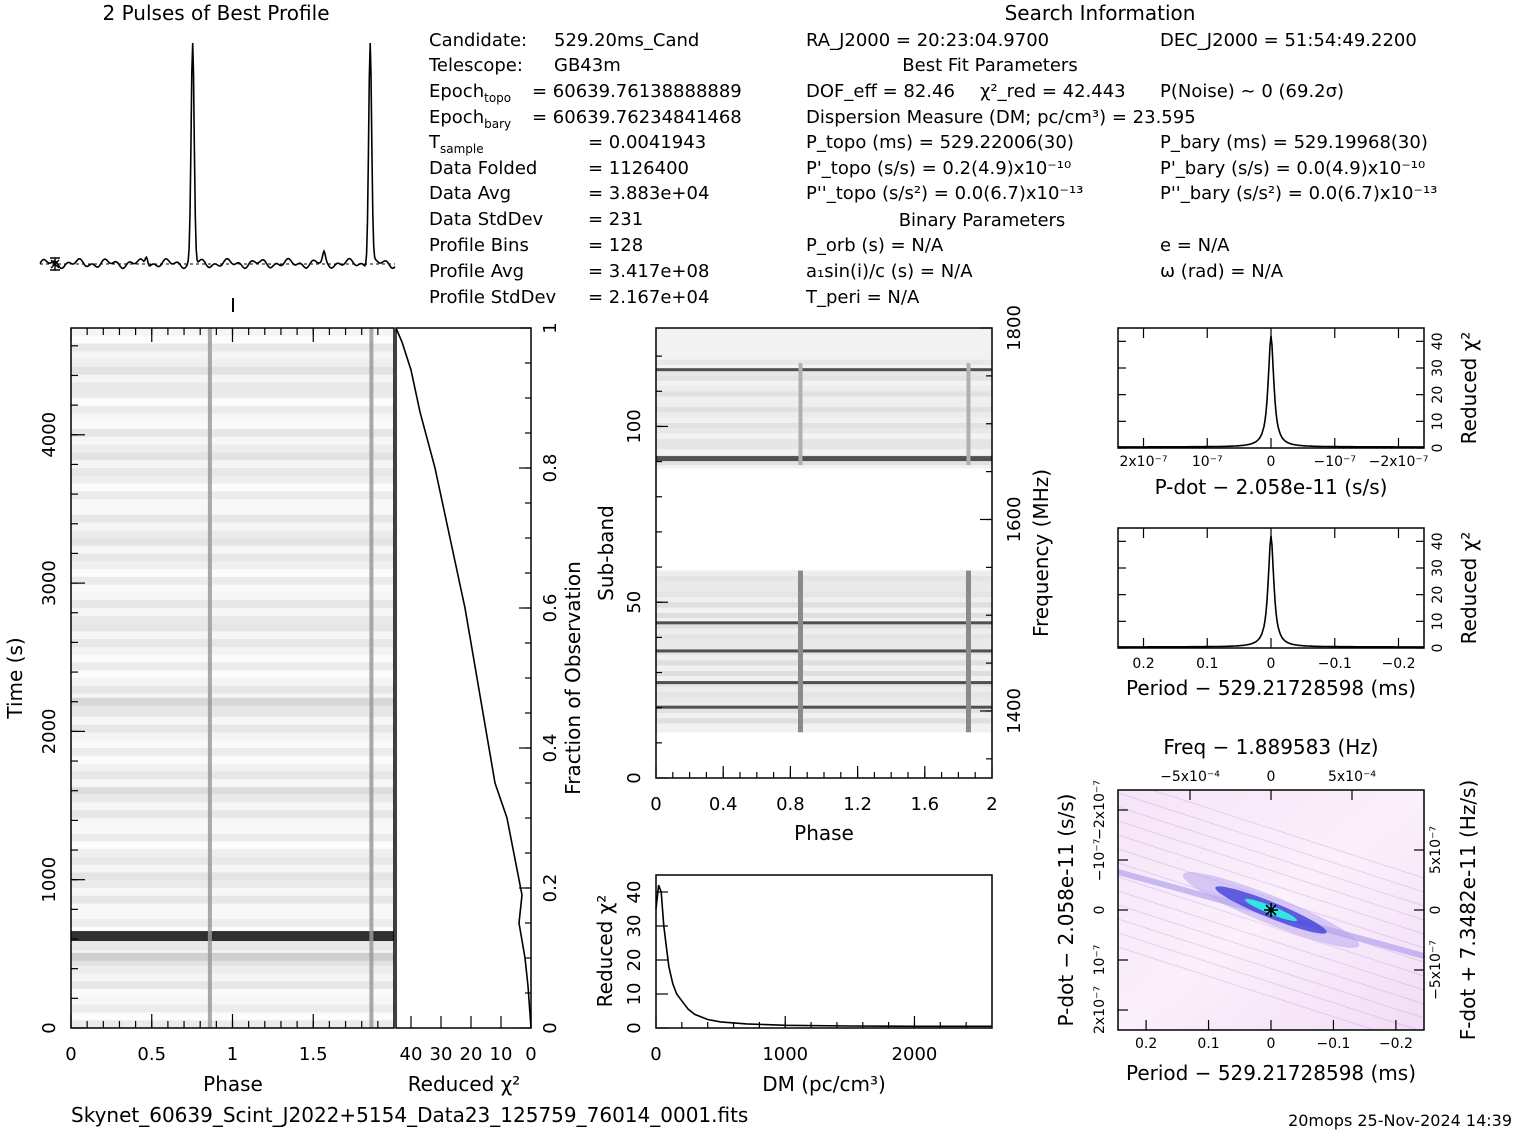  Describe the element at coordinates (550, 327) in the screenshot. I see `chi-ytick-label: 1` at that location.